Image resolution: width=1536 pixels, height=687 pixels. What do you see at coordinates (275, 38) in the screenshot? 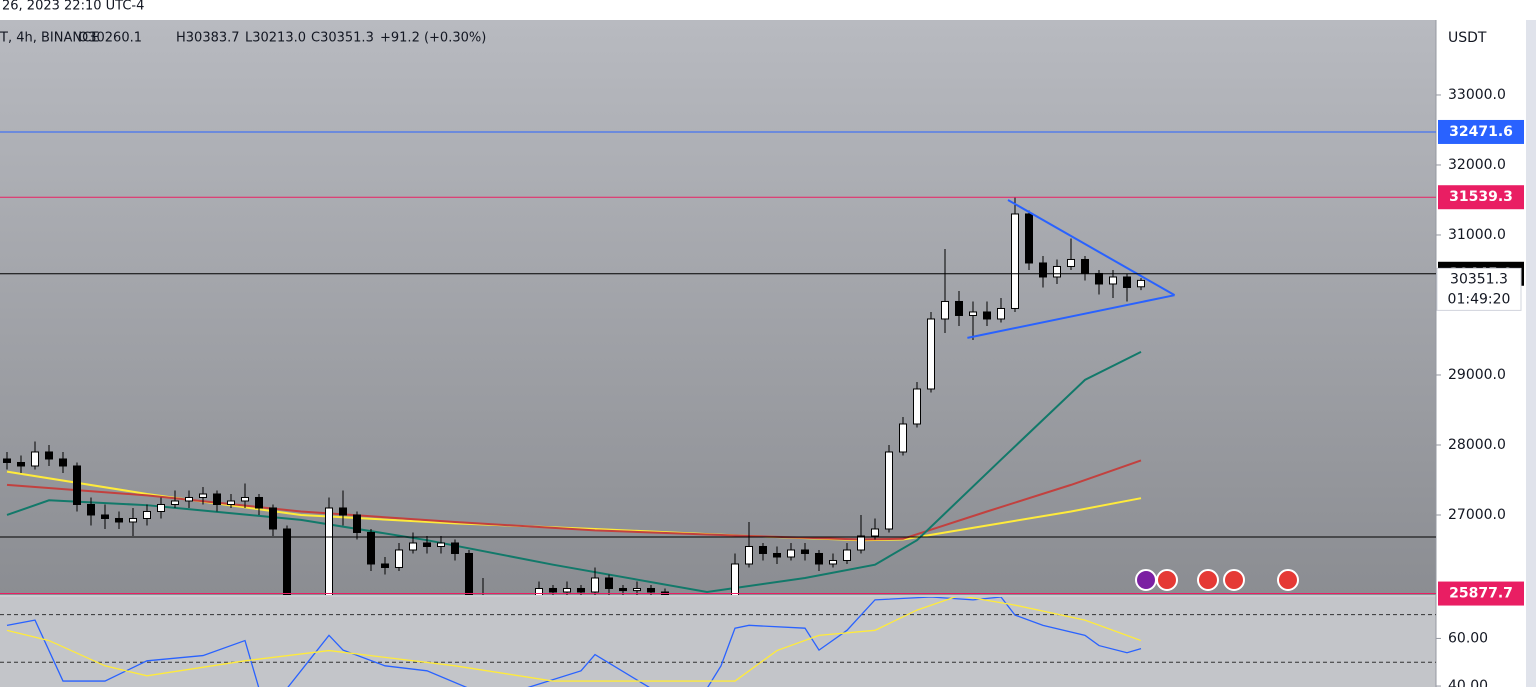
I see `ohlc-low: L30213.0` at bounding box center [275, 38].